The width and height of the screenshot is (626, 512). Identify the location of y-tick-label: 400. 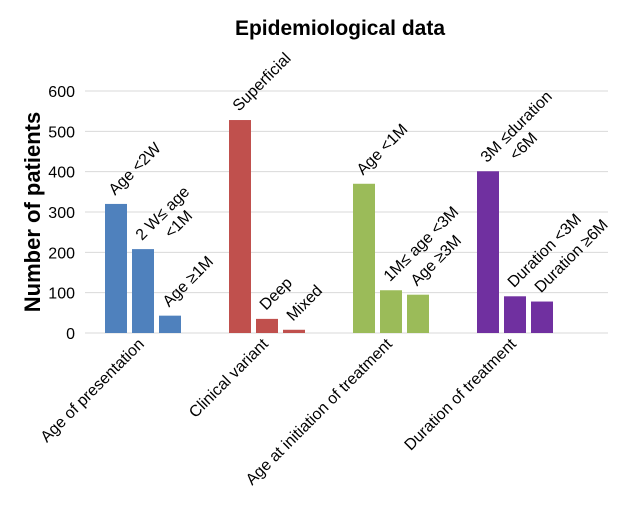
(61, 173).